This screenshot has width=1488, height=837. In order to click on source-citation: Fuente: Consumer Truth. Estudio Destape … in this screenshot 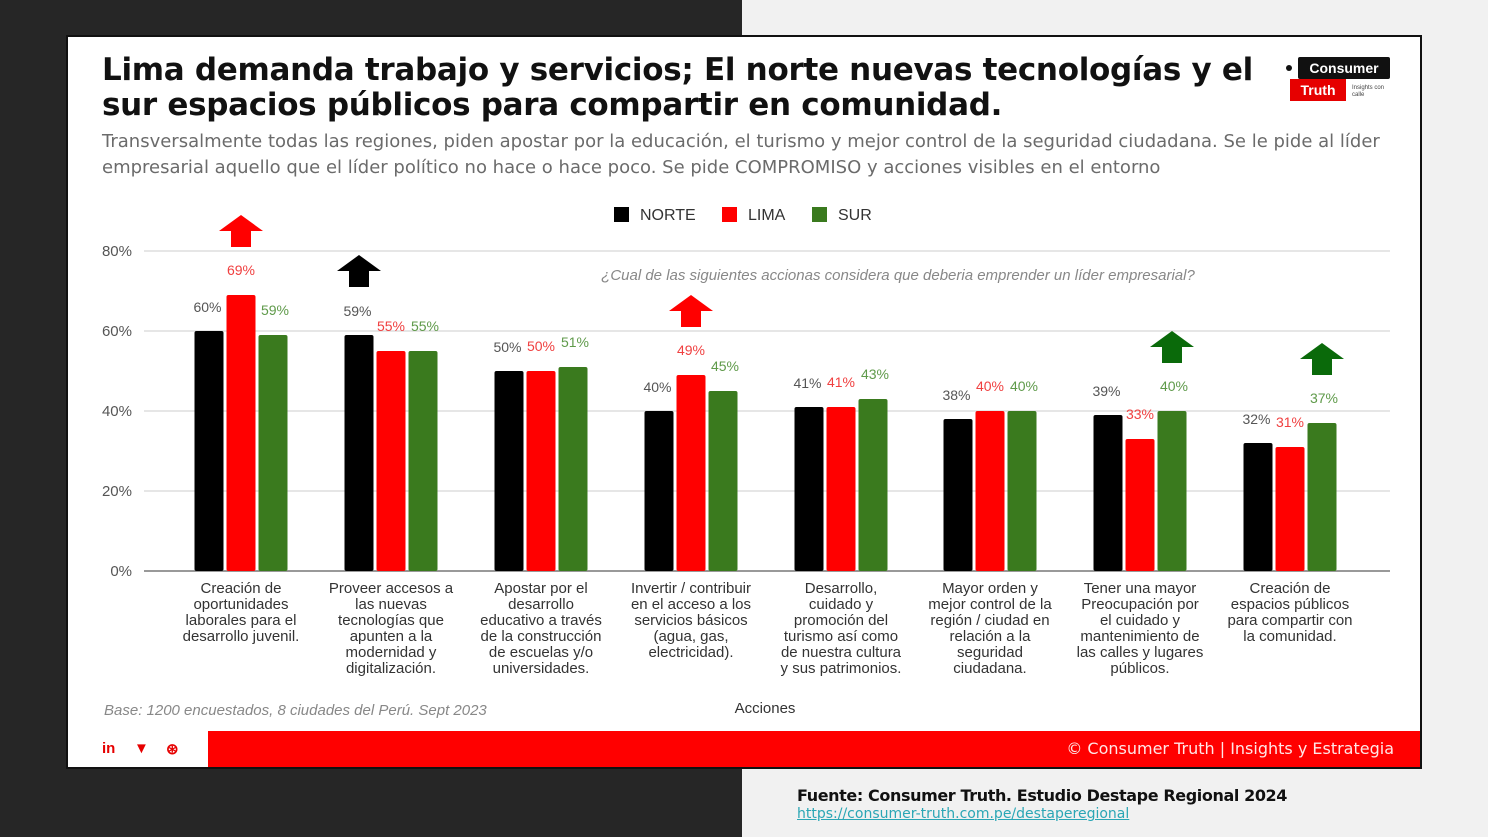, I will do `click(1042, 795)`.